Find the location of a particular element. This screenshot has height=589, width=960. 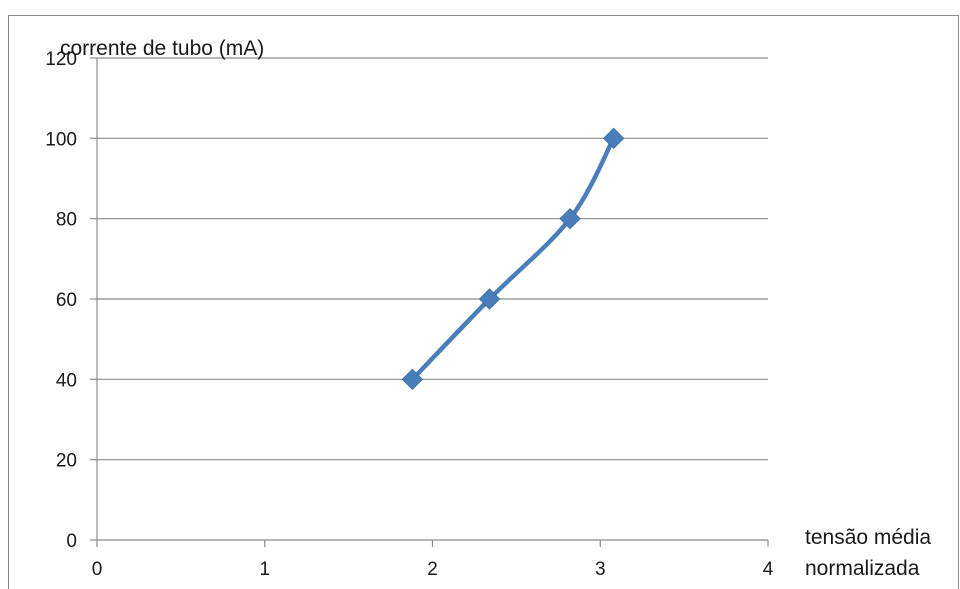

markers is located at coordinates (513, 259).